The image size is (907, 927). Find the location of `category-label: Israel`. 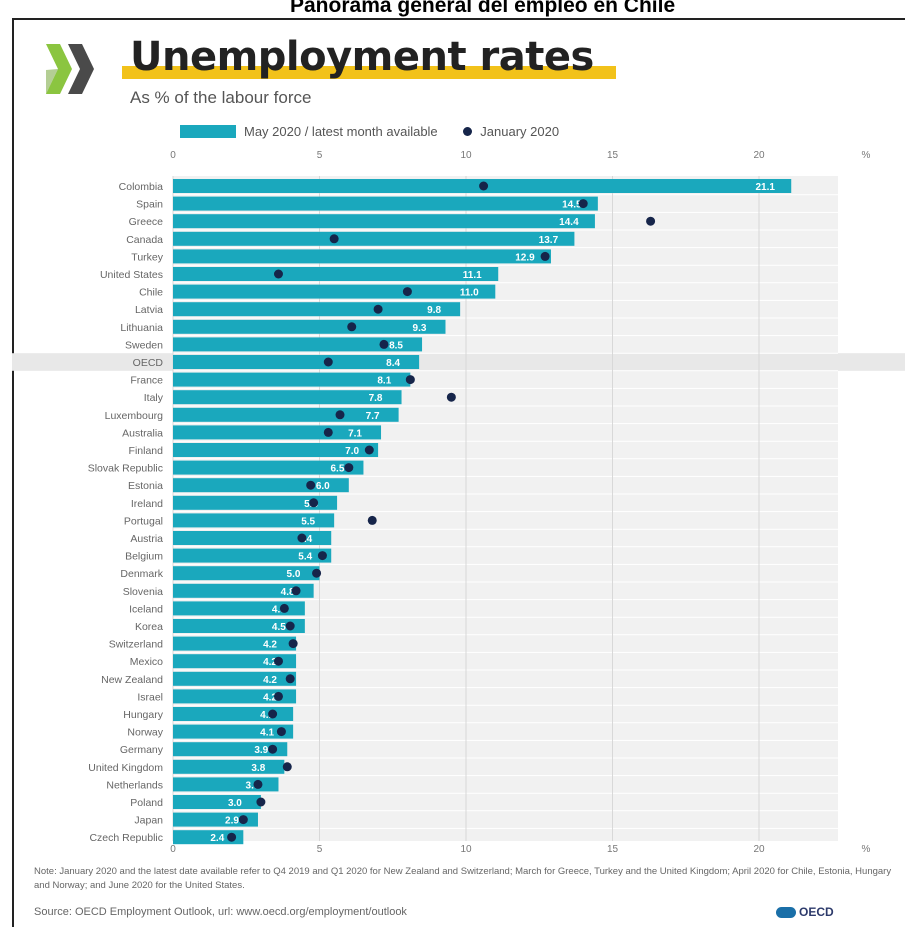

category-label: Israel is located at coordinates (150, 697).